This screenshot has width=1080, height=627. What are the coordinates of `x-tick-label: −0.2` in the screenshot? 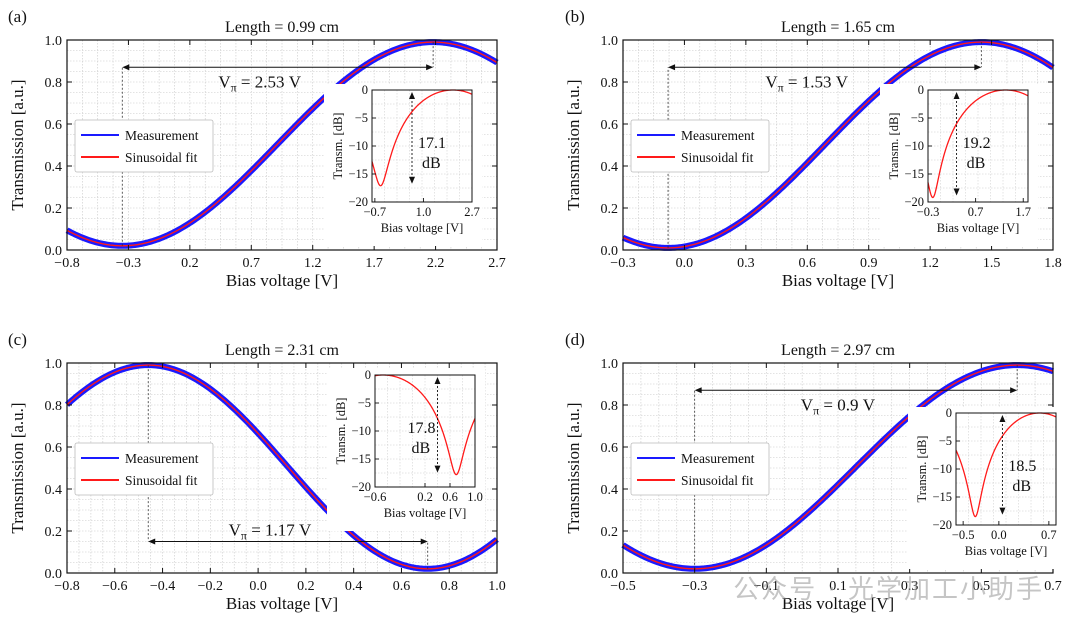 It's located at (210, 586).